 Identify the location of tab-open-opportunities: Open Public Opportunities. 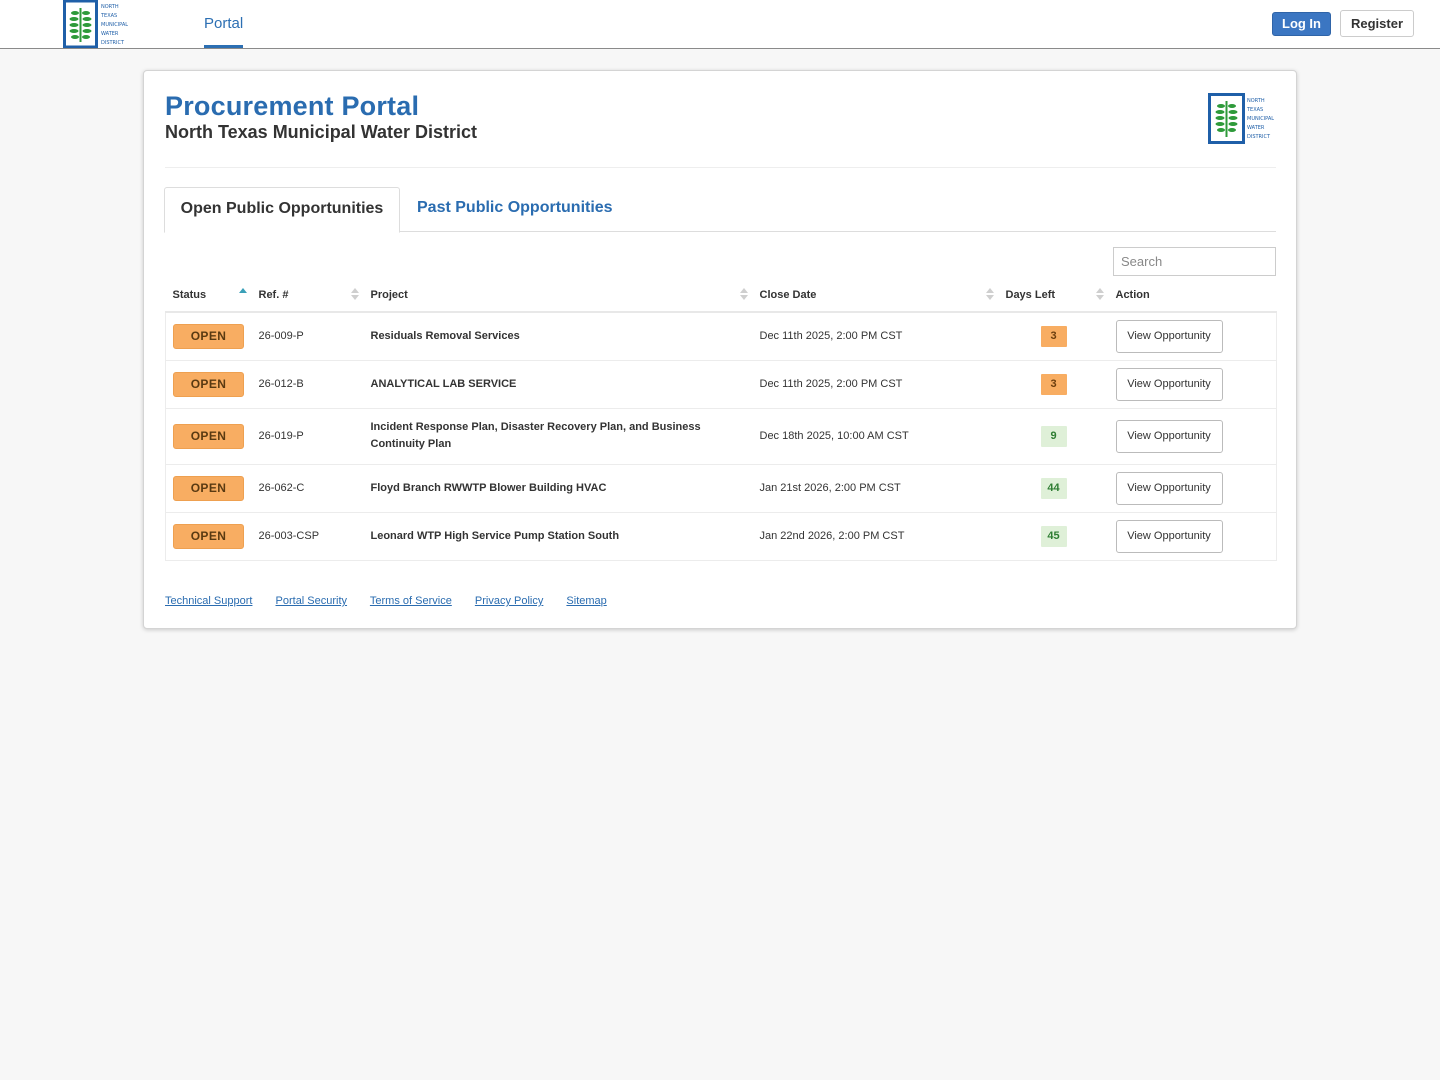
(282, 210).